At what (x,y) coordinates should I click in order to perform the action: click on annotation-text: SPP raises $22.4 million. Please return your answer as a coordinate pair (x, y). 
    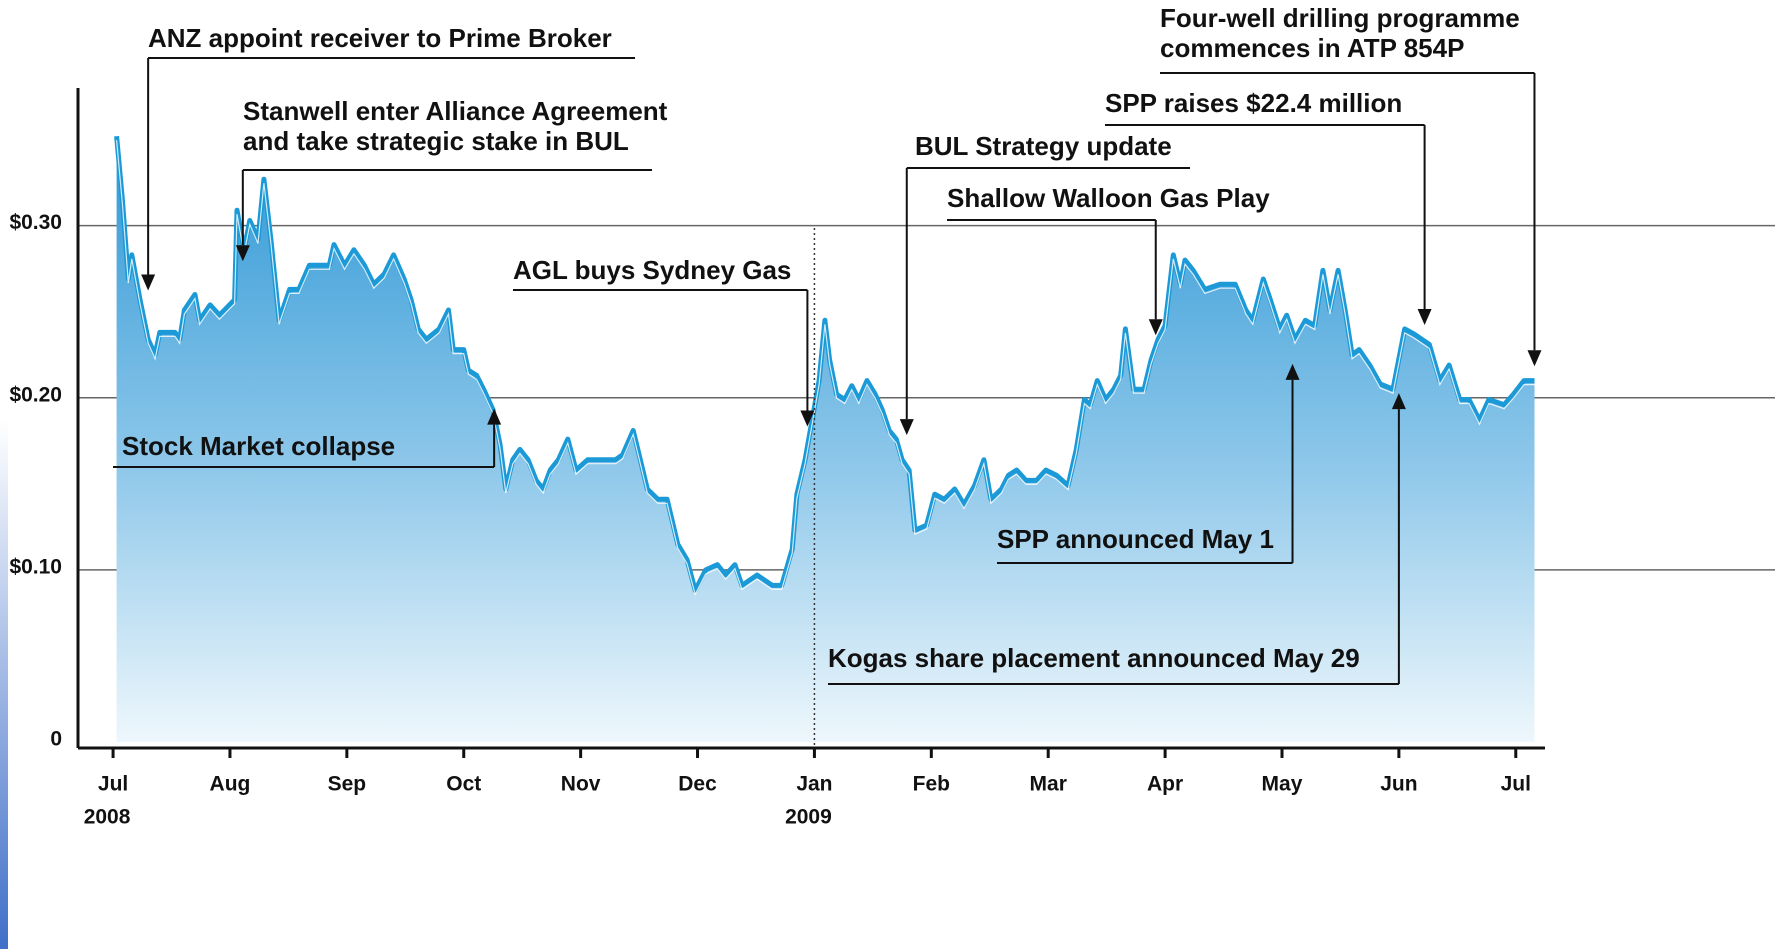
    Looking at the image, I should click on (1253, 103).